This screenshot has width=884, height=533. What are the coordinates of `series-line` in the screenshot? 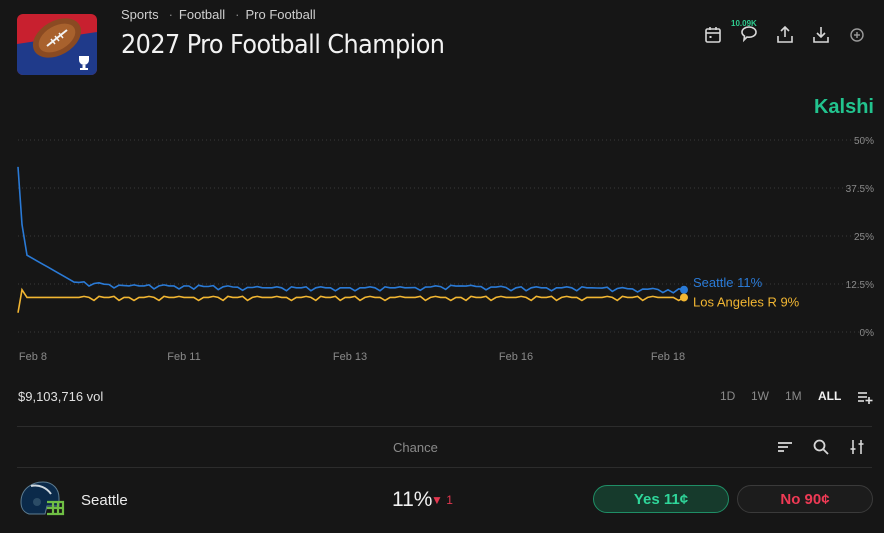 It's located at (351, 300).